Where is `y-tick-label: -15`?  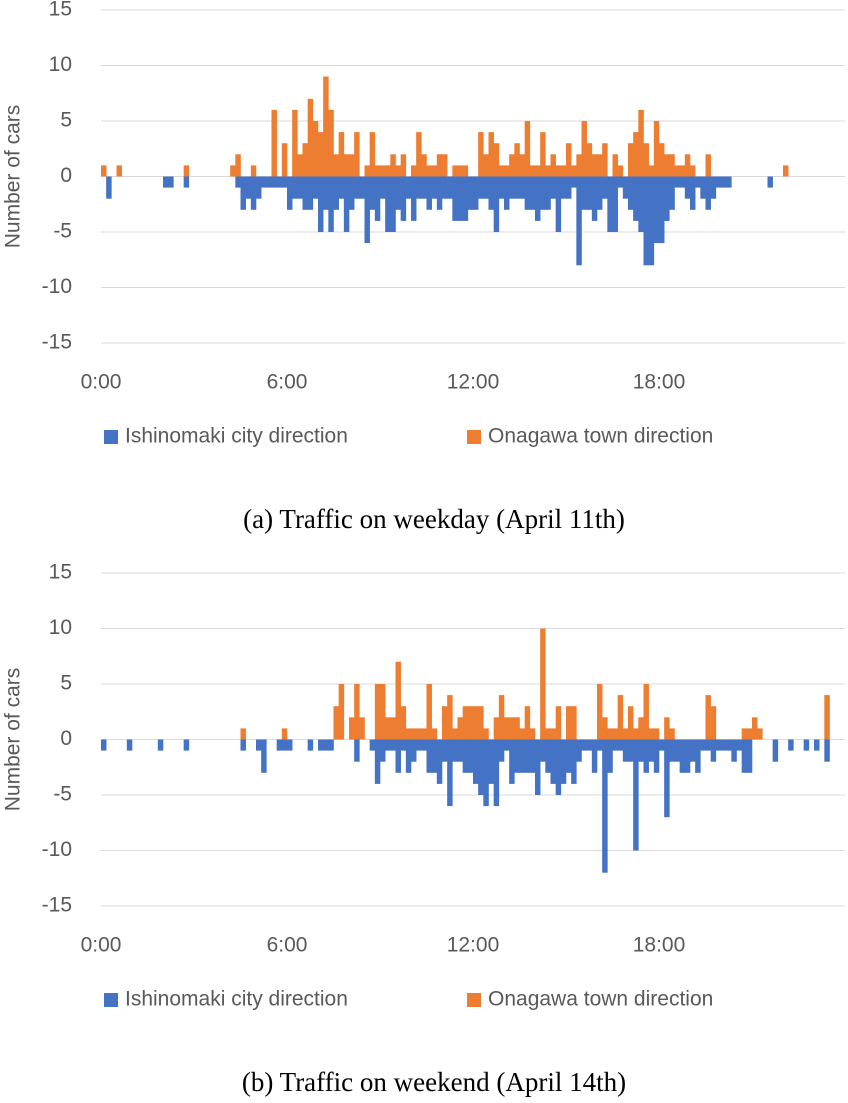
y-tick-label: -15 is located at coordinates (57, 905).